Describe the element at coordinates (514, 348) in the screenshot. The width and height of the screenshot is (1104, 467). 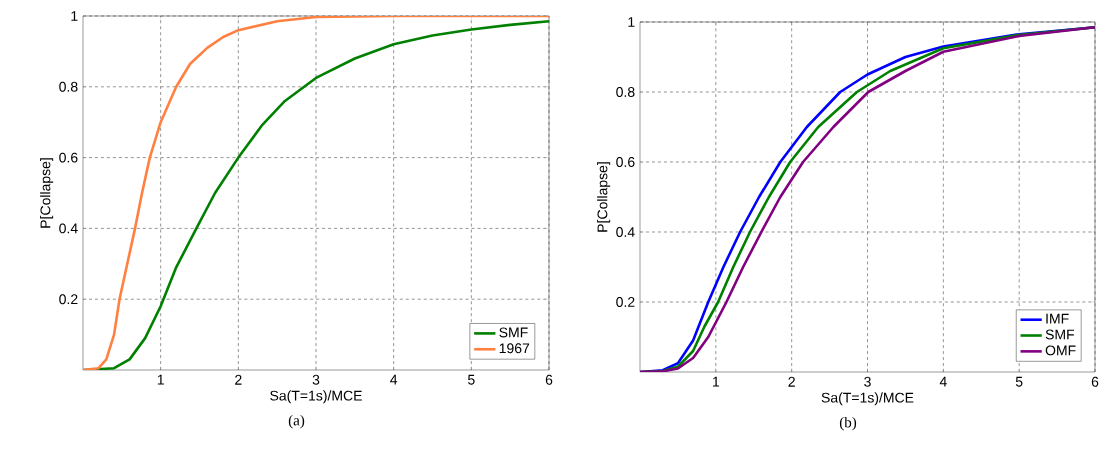
I see `legend-label: 1967` at that location.